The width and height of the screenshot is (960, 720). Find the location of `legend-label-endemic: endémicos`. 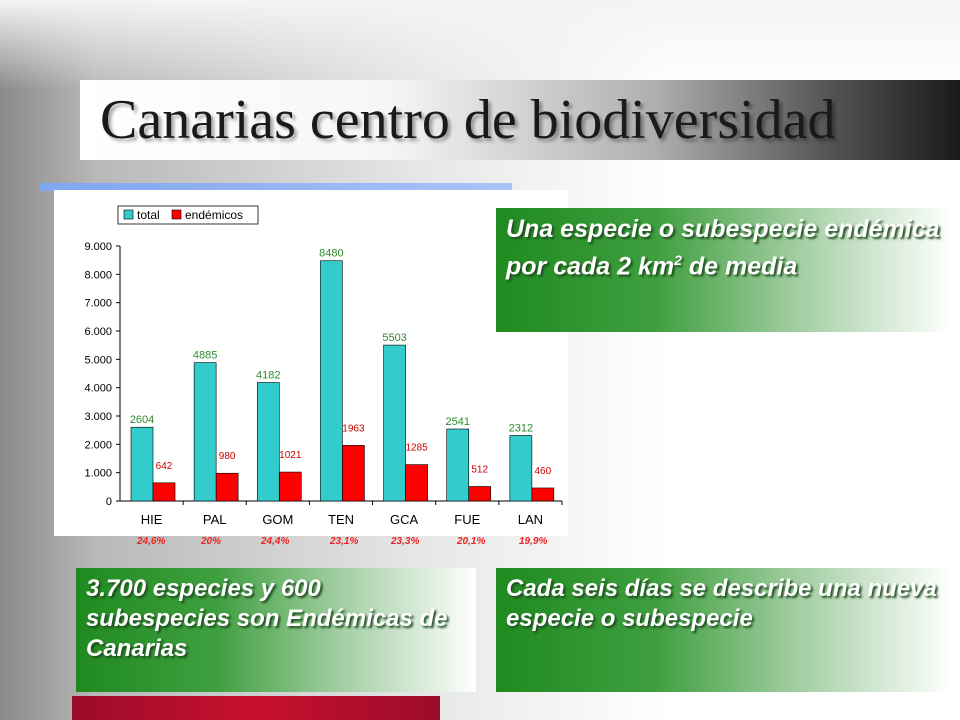

legend-label-endemic: endémicos is located at coordinates (214, 215).